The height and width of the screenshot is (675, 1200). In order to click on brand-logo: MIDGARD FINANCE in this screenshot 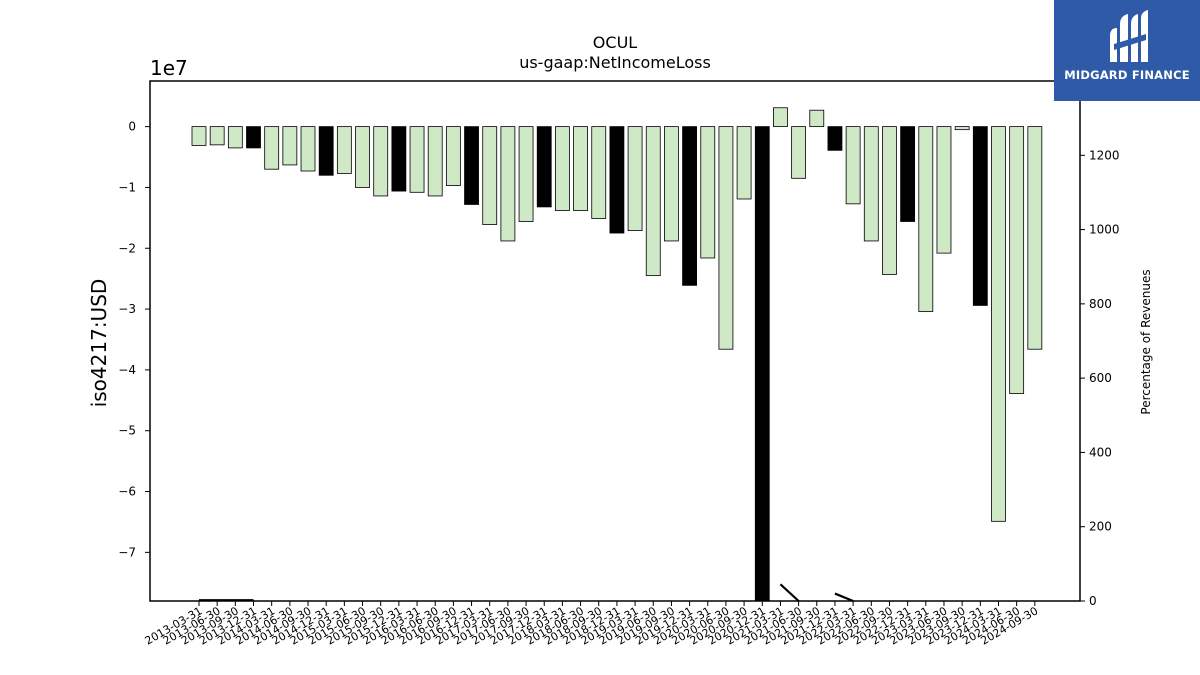, I will do `click(1127, 50)`.